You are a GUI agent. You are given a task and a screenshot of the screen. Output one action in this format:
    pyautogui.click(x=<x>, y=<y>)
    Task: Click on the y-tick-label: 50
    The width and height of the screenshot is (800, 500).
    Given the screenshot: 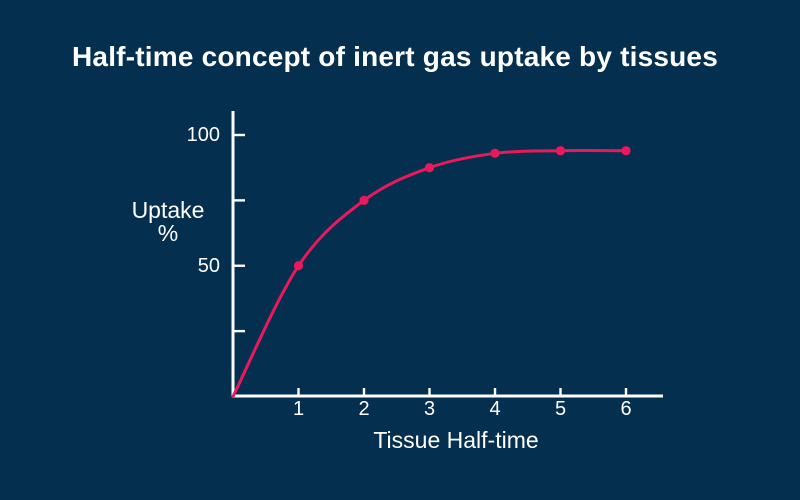 What is the action you would take?
    pyautogui.click(x=208, y=265)
    